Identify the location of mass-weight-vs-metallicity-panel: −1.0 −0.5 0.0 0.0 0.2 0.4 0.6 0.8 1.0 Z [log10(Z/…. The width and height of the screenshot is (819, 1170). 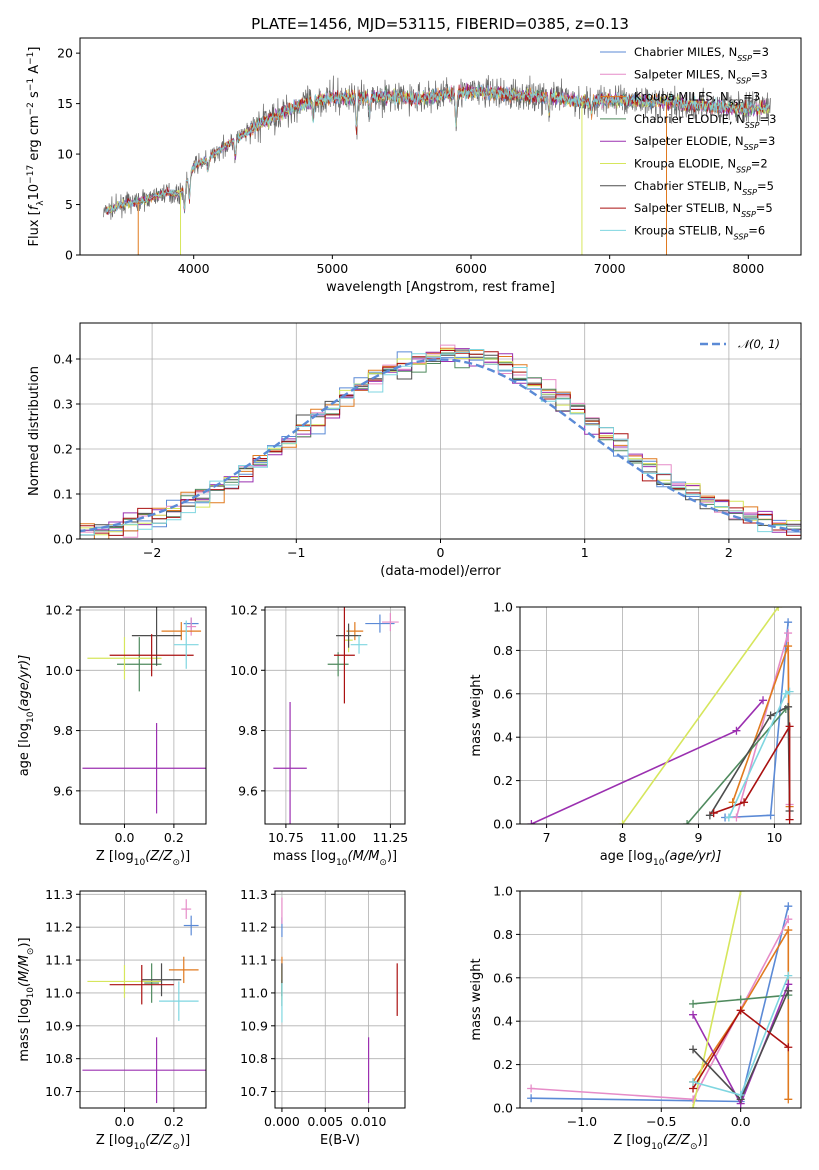
(635, 1018).